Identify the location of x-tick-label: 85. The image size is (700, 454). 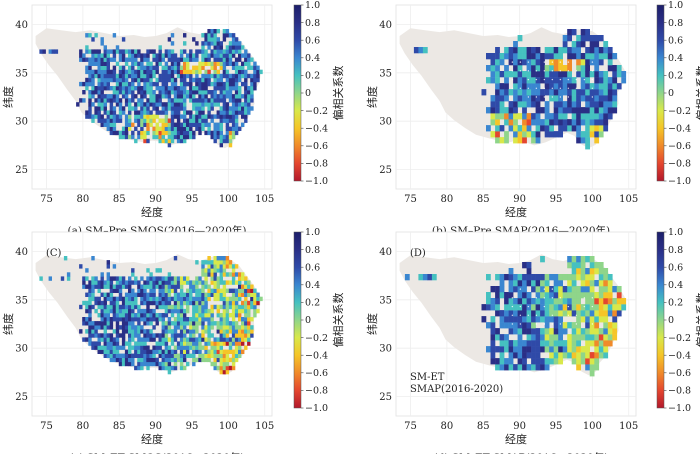
(119, 199).